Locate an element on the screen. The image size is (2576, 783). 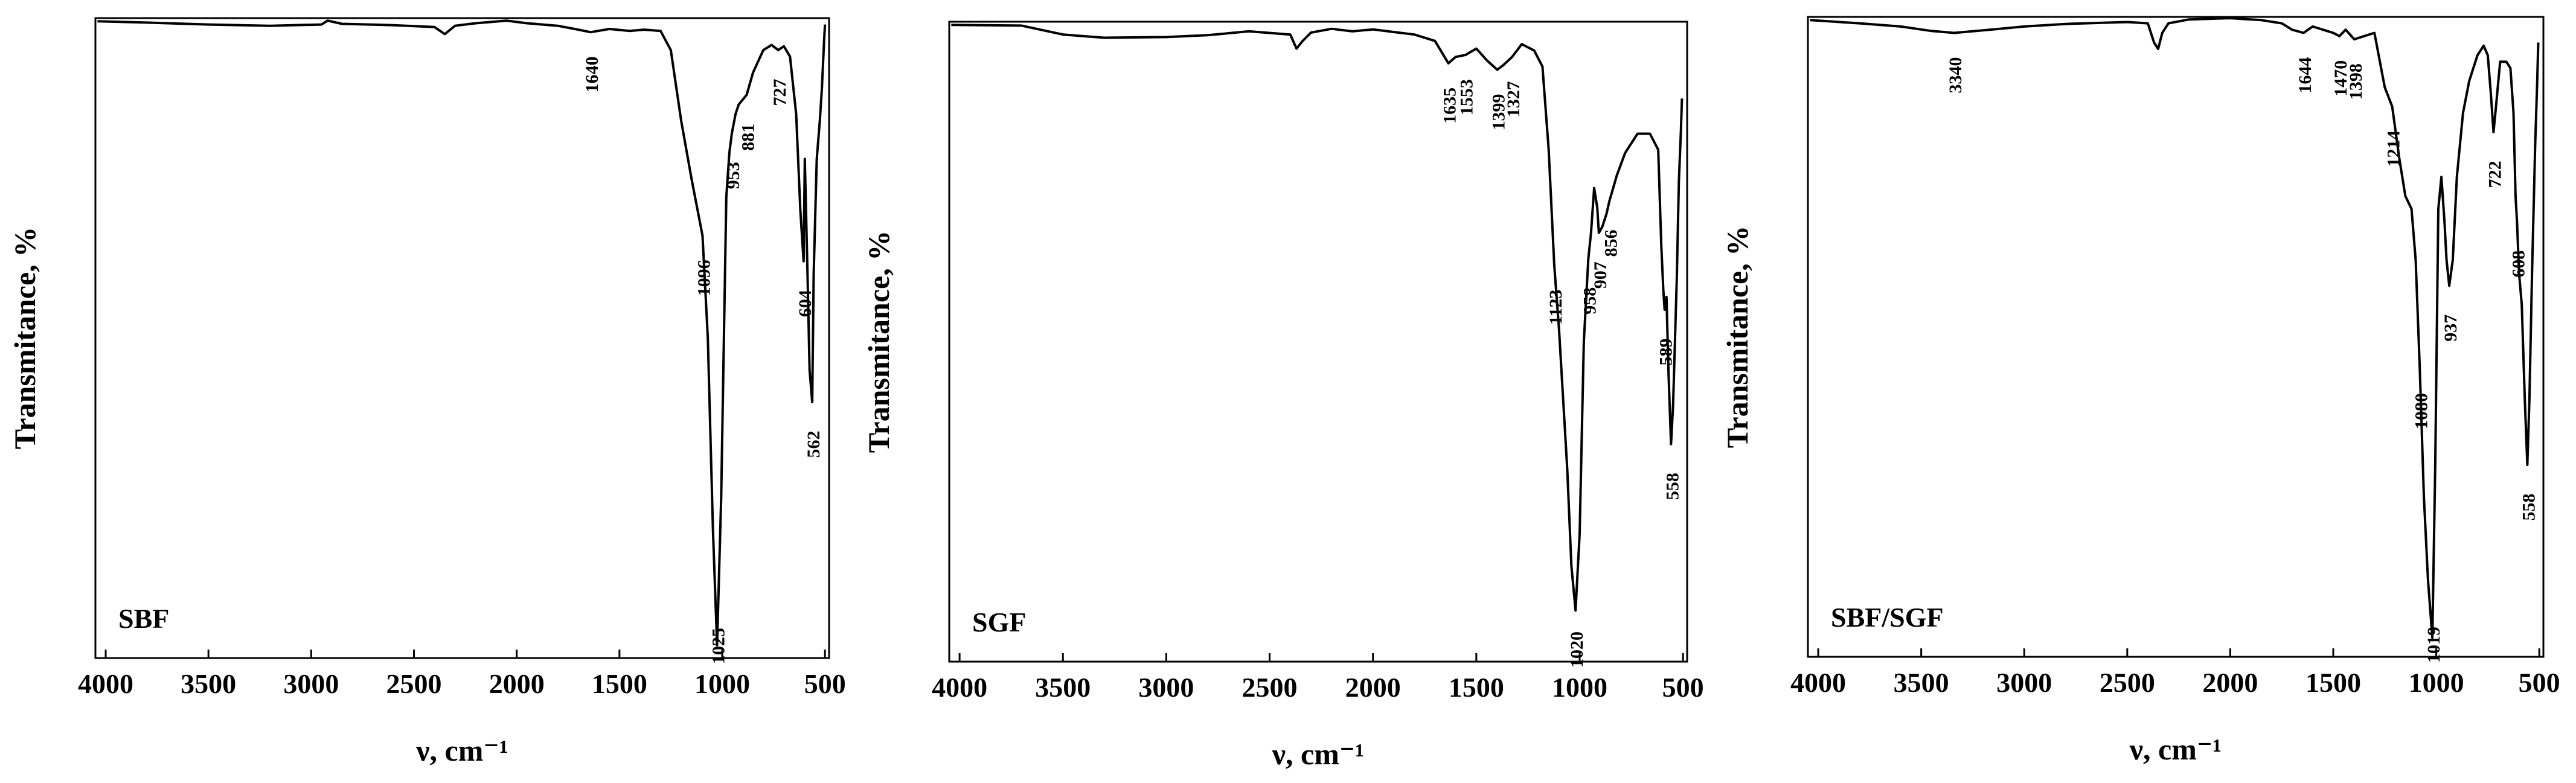
peak-label: 562 is located at coordinates (814, 444).